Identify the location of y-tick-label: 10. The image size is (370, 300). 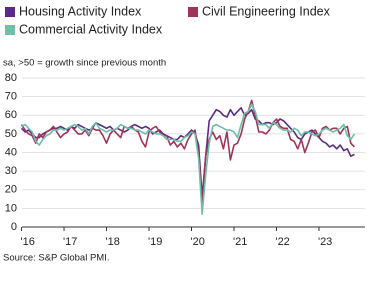
(11, 208).